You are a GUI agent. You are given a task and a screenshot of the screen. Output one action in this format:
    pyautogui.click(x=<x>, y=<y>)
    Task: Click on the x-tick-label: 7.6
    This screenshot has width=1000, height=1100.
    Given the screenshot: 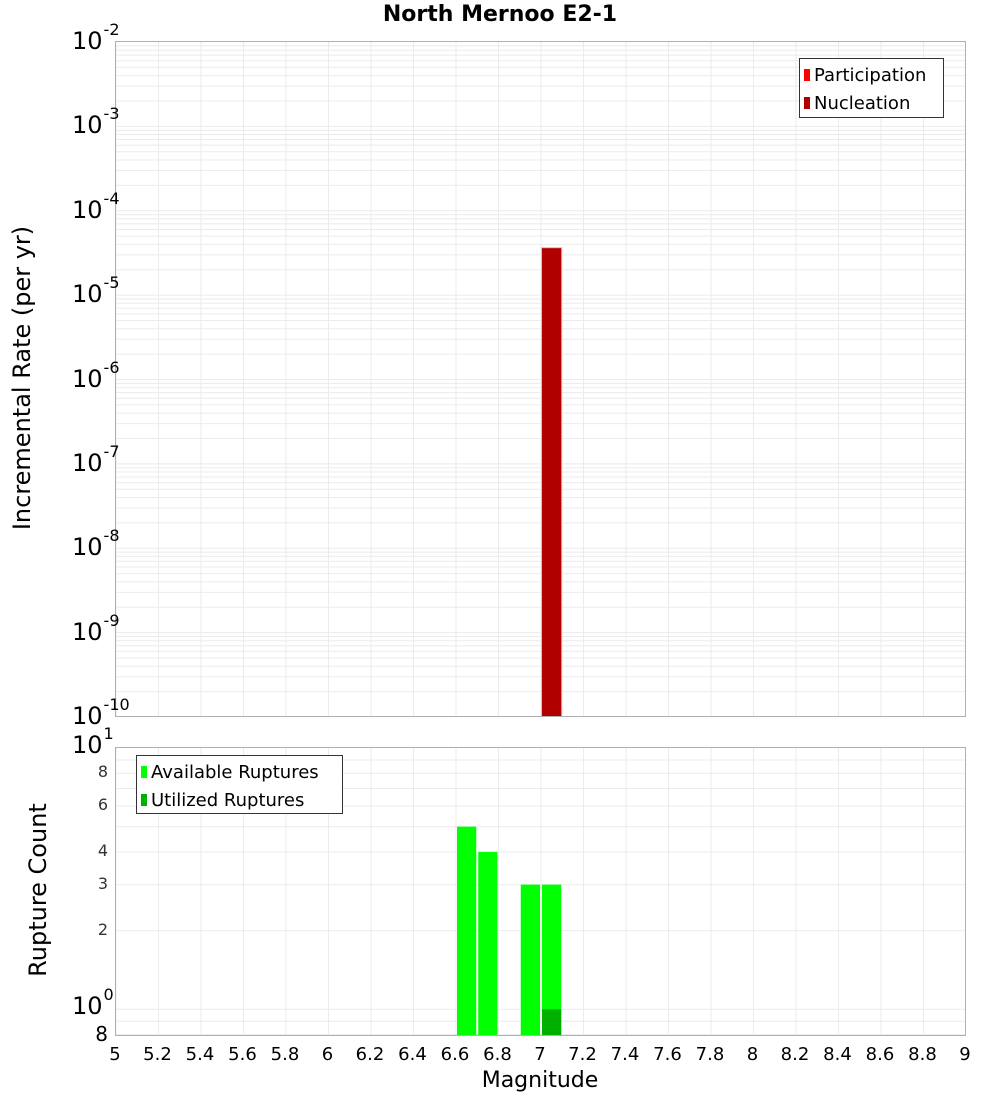 What is the action you would take?
    pyautogui.click(x=667, y=1054)
    